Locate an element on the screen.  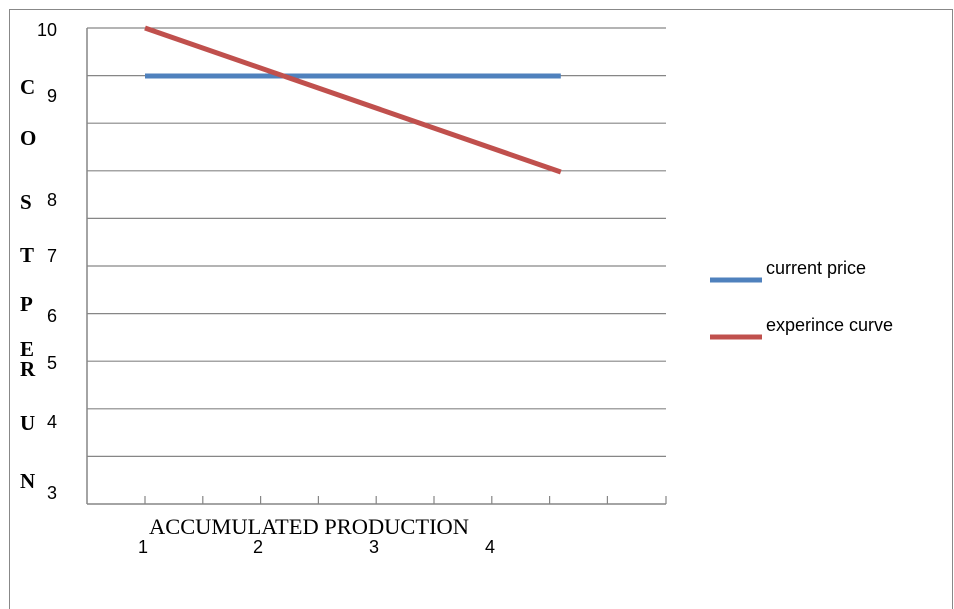
y-tick-label: 9 is located at coordinates (52, 96).